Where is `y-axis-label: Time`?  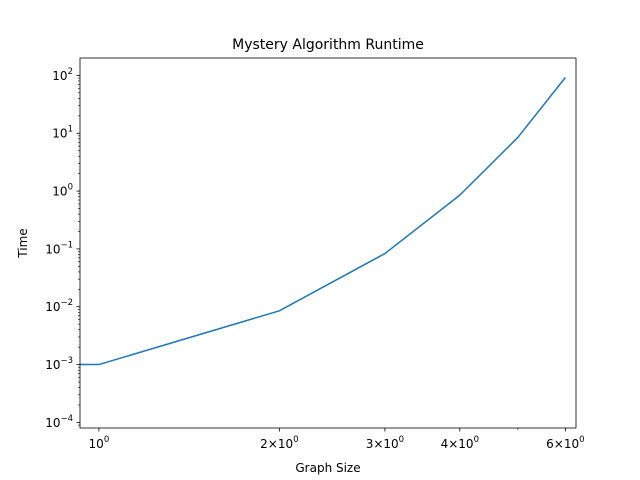
y-axis-label: Time is located at coordinates (23, 243).